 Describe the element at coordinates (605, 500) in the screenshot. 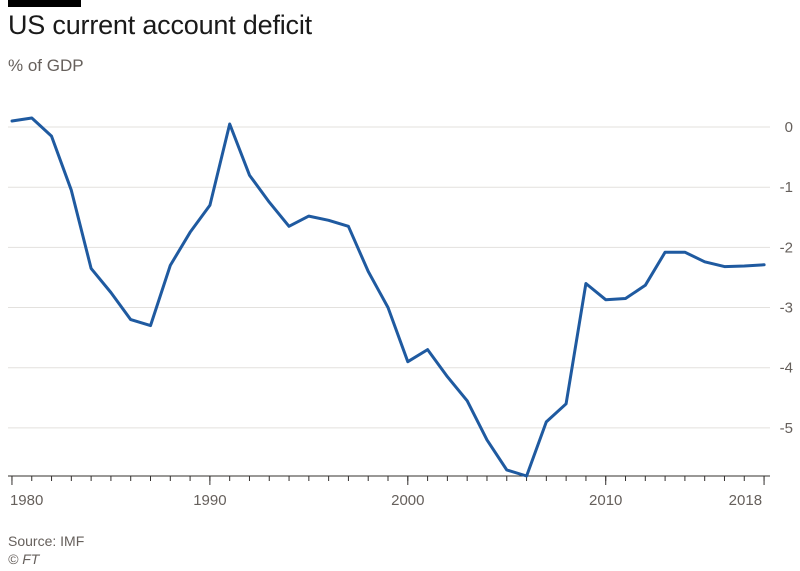

I see `x-tick-label: 2010` at that location.